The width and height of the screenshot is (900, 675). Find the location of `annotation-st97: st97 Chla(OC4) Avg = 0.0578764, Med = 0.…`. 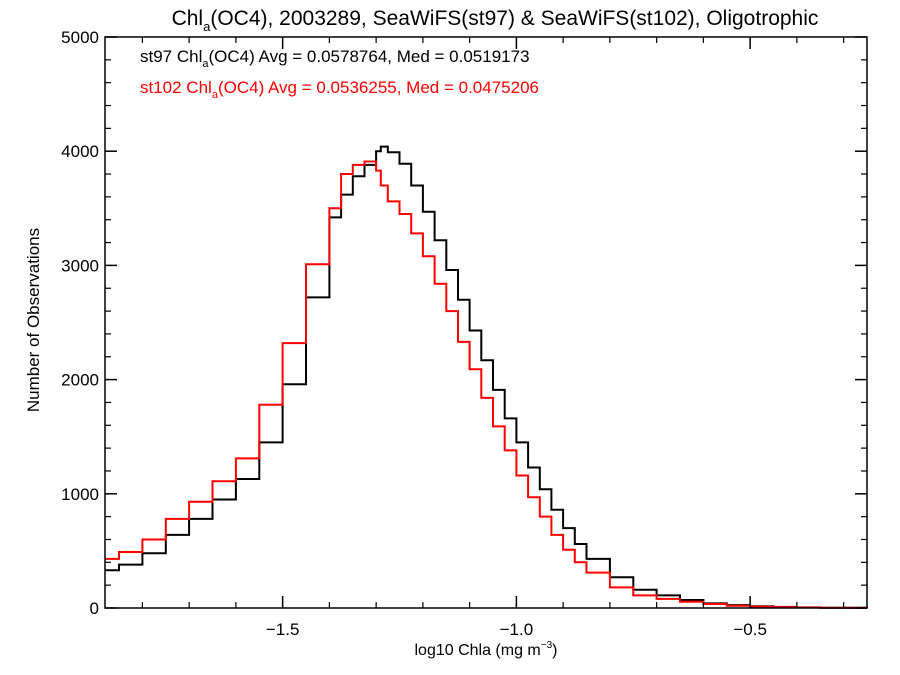

annotation-st97: st97 Chla(OC4) Avg = 0.0578764, Med = 0.… is located at coordinates (335, 58).